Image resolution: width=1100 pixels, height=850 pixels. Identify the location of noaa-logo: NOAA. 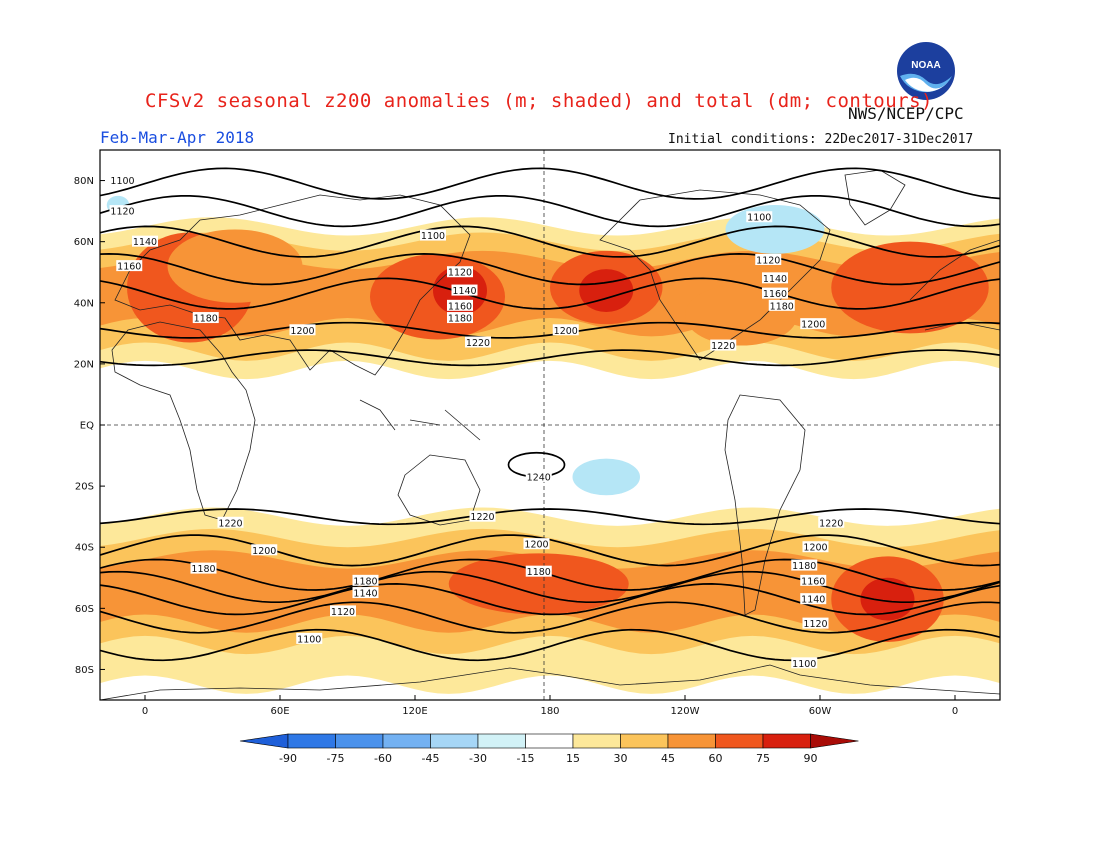
(926, 71).